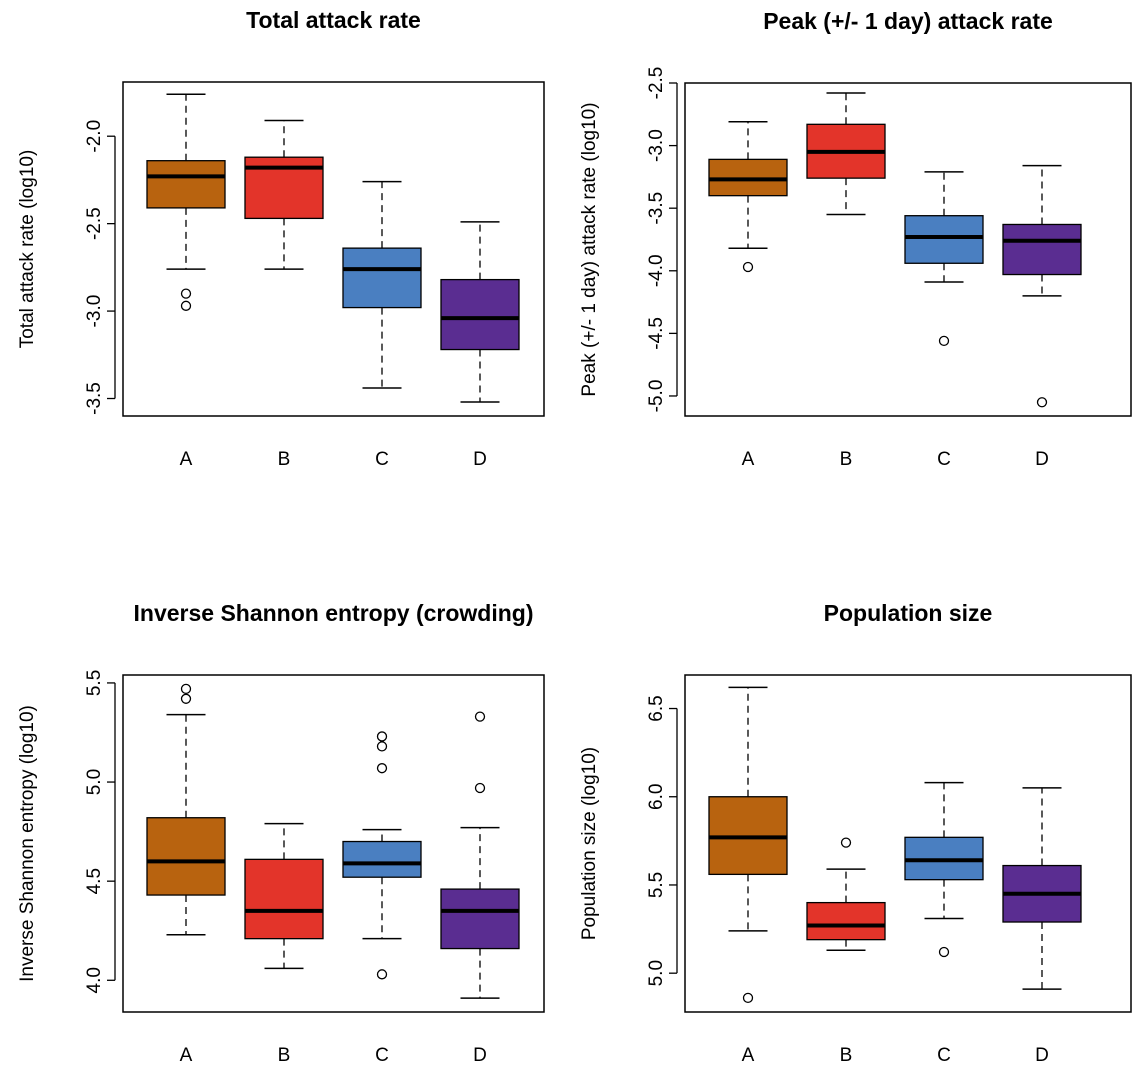 The height and width of the screenshot is (1067, 1134). I want to click on y-tick-label: 4.0, so click(94, 980).